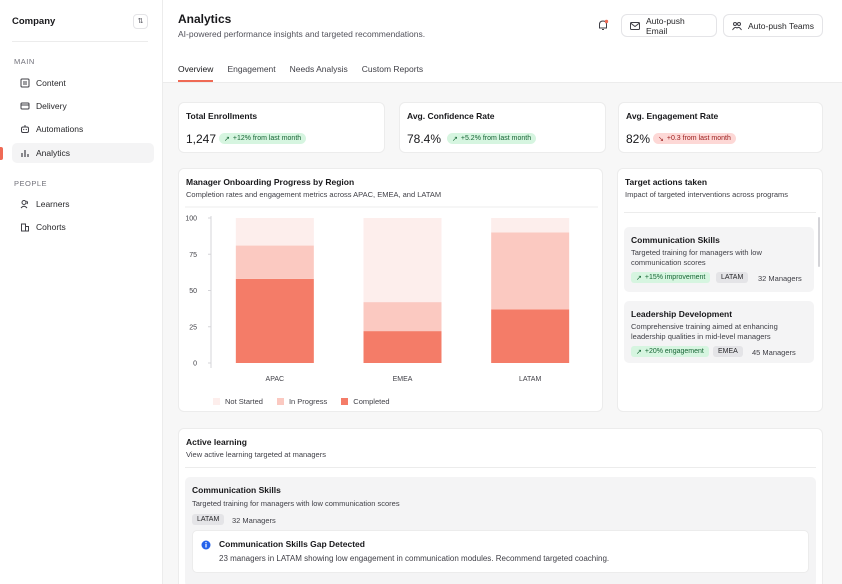 Image resolution: width=842 pixels, height=584 pixels. What do you see at coordinates (25, 227) in the screenshot?
I see `building-icon` at bounding box center [25, 227].